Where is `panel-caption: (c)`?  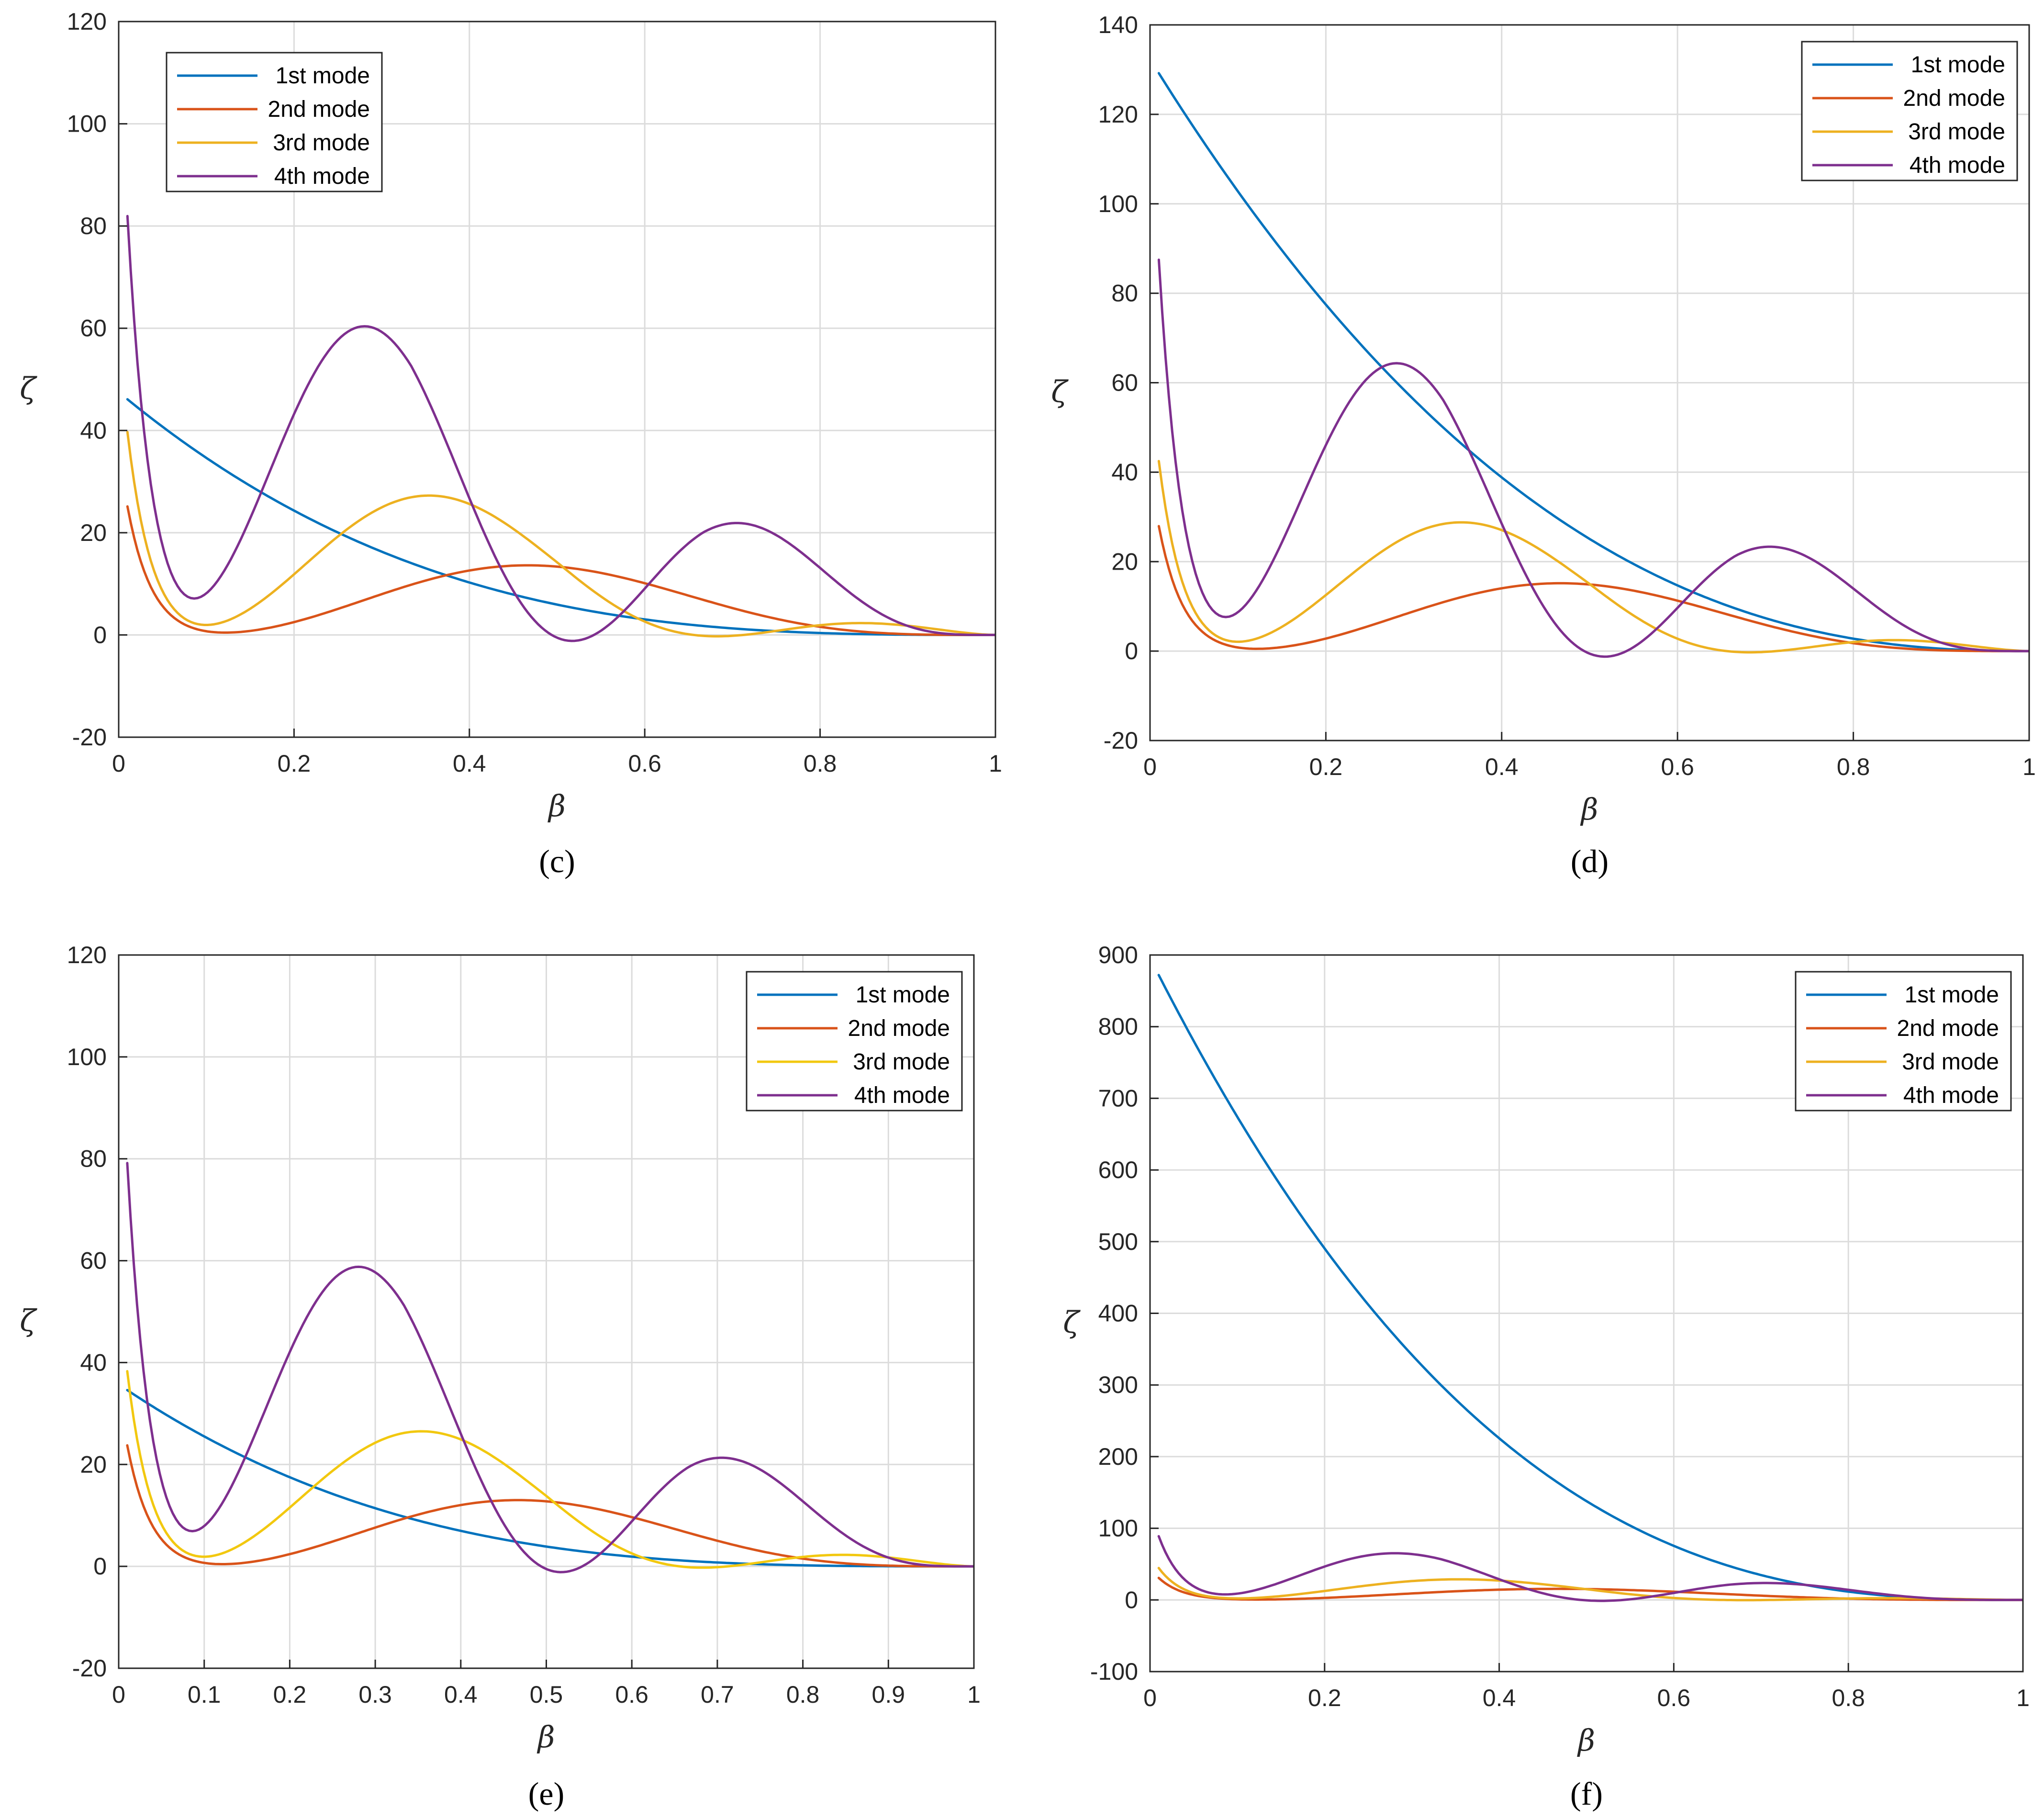 panel-caption: (c) is located at coordinates (557, 861).